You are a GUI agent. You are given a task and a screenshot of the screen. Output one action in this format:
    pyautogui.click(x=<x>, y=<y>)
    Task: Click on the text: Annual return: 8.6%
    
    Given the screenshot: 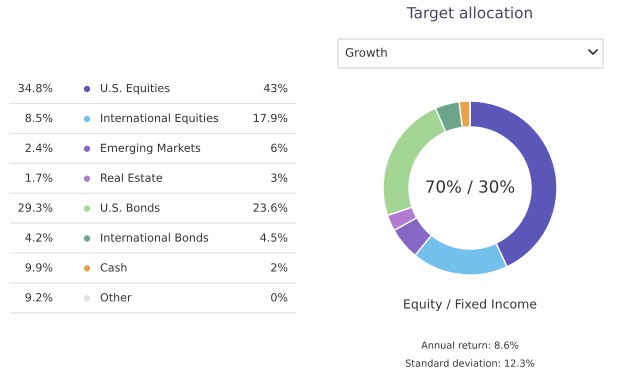 What is the action you would take?
    pyautogui.click(x=469, y=345)
    